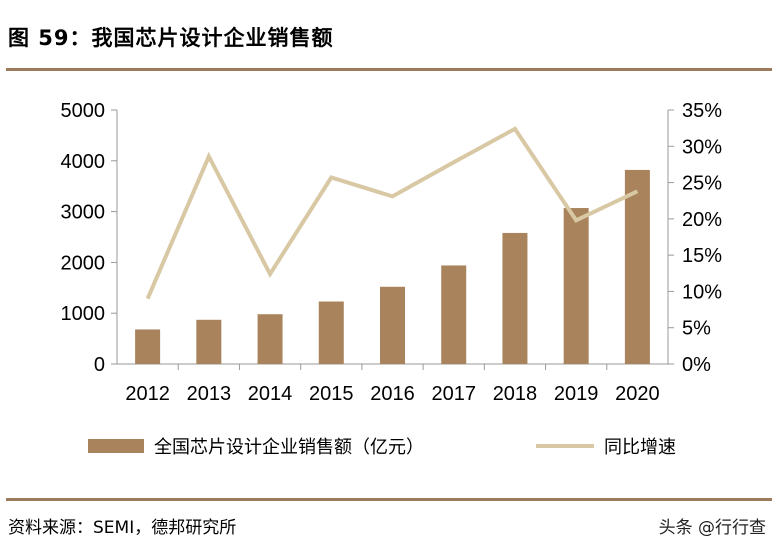  Describe the element at coordinates (122, 528) in the screenshot. I see `source-note: 资料来源：SEMI，德邦研究所` at that location.